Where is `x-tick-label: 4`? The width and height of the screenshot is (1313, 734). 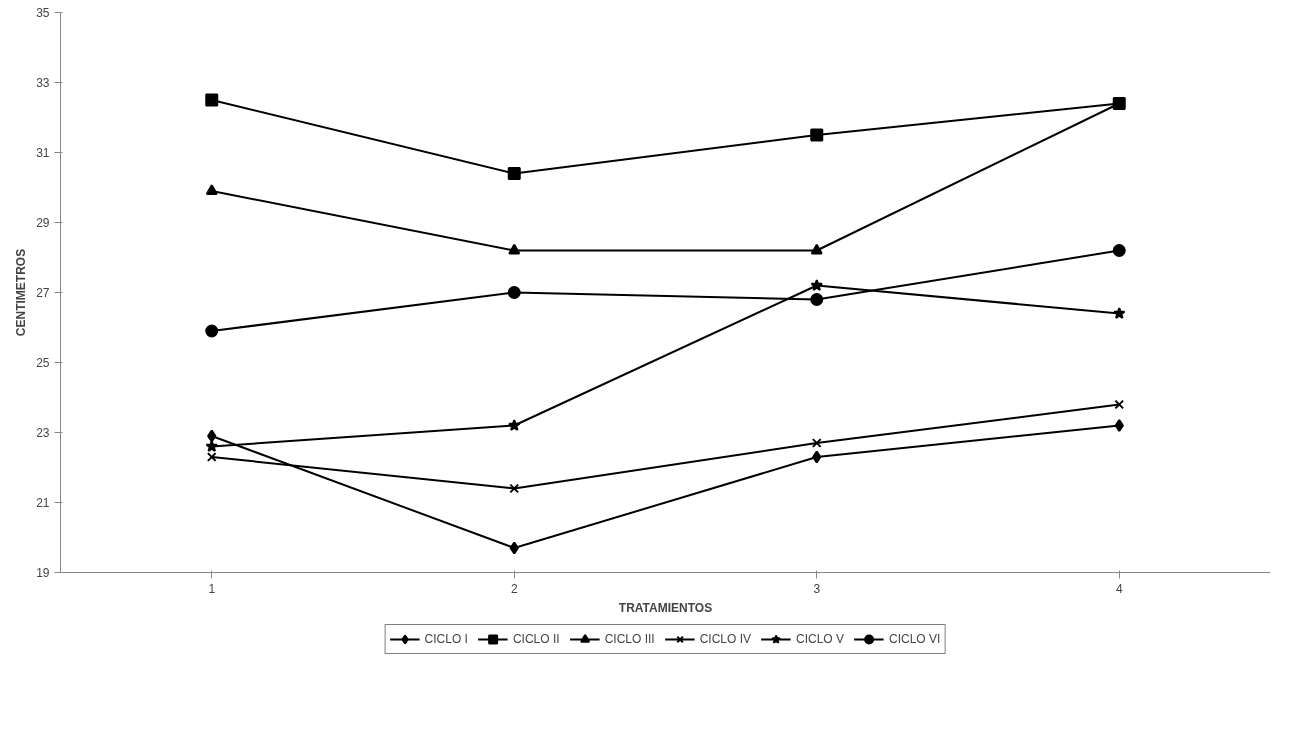
x-tick-label: 4 is located at coordinates (1119, 588).